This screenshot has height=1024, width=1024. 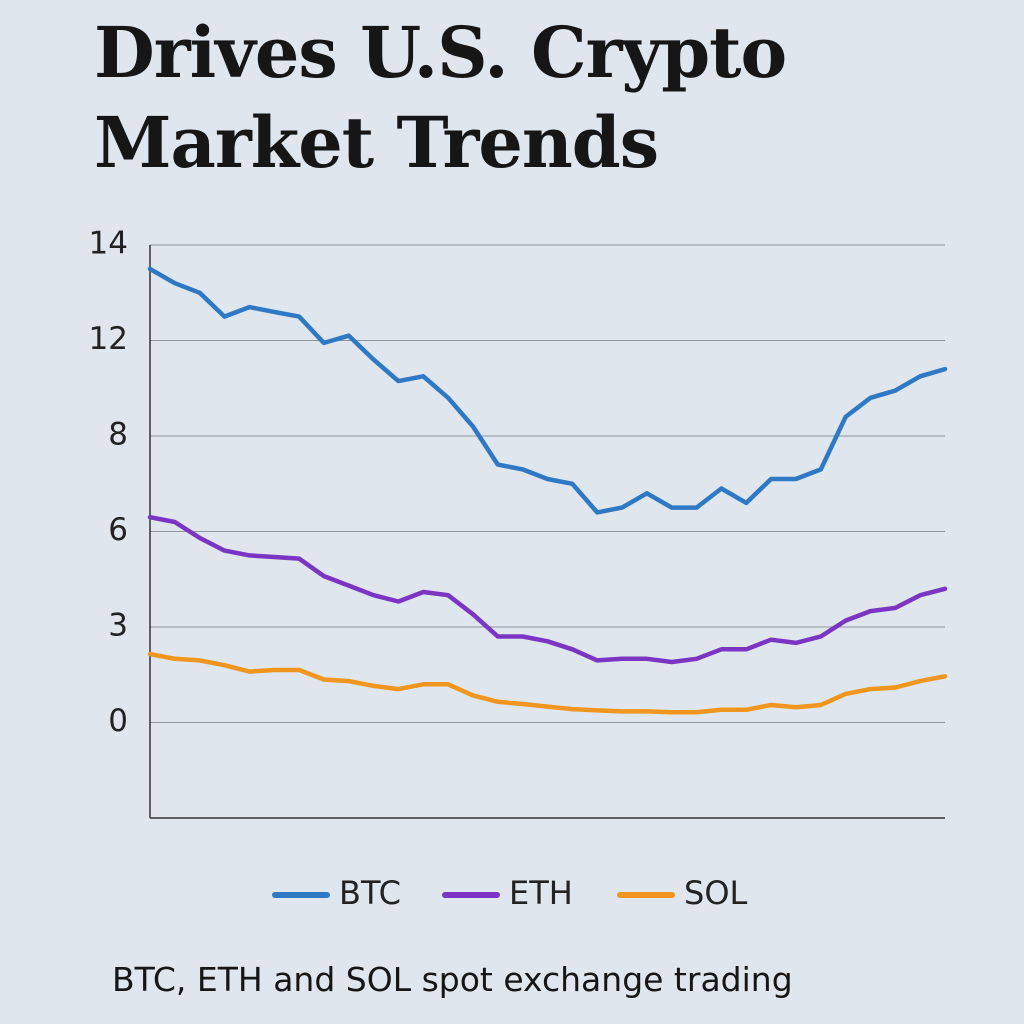 I want to click on y-tick-label: 8, so click(x=118, y=435).